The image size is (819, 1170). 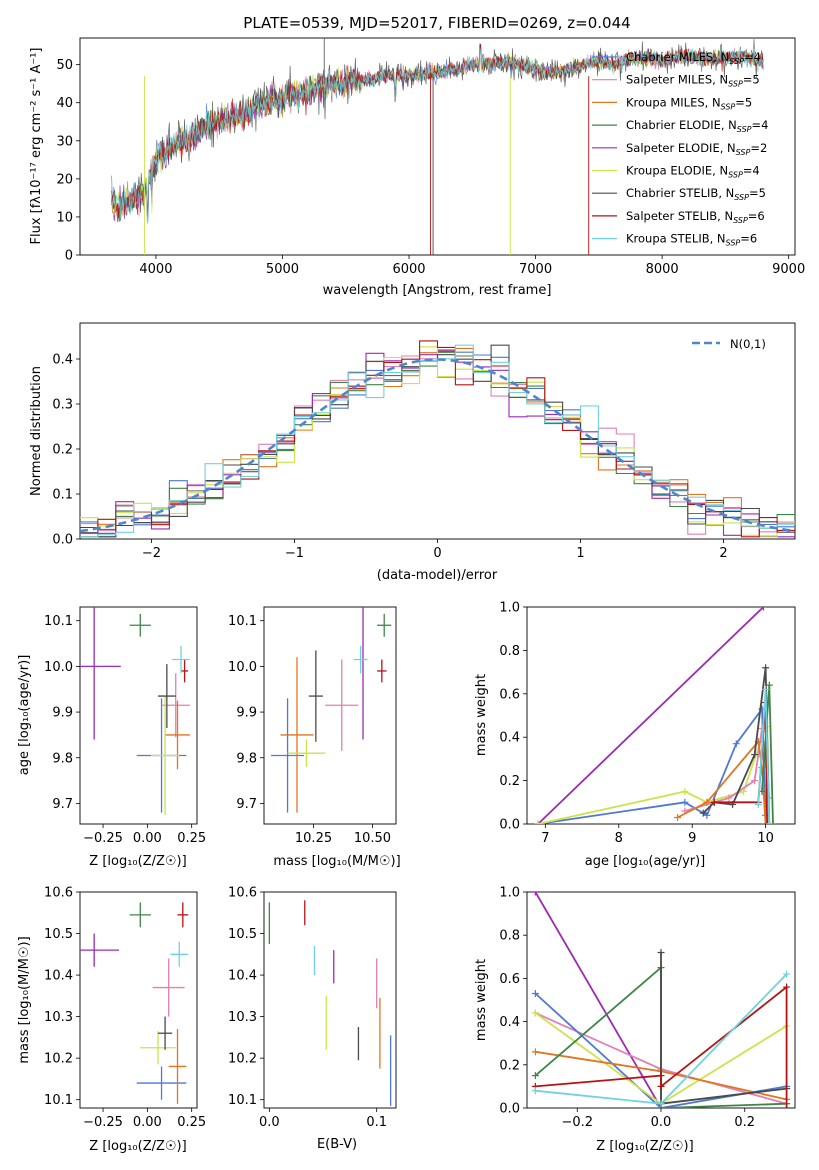 What do you see at coordinates (191, 1122) in the screenshot?
I see `x-tick-label: 0.25` at bounding box center [191, 1122].